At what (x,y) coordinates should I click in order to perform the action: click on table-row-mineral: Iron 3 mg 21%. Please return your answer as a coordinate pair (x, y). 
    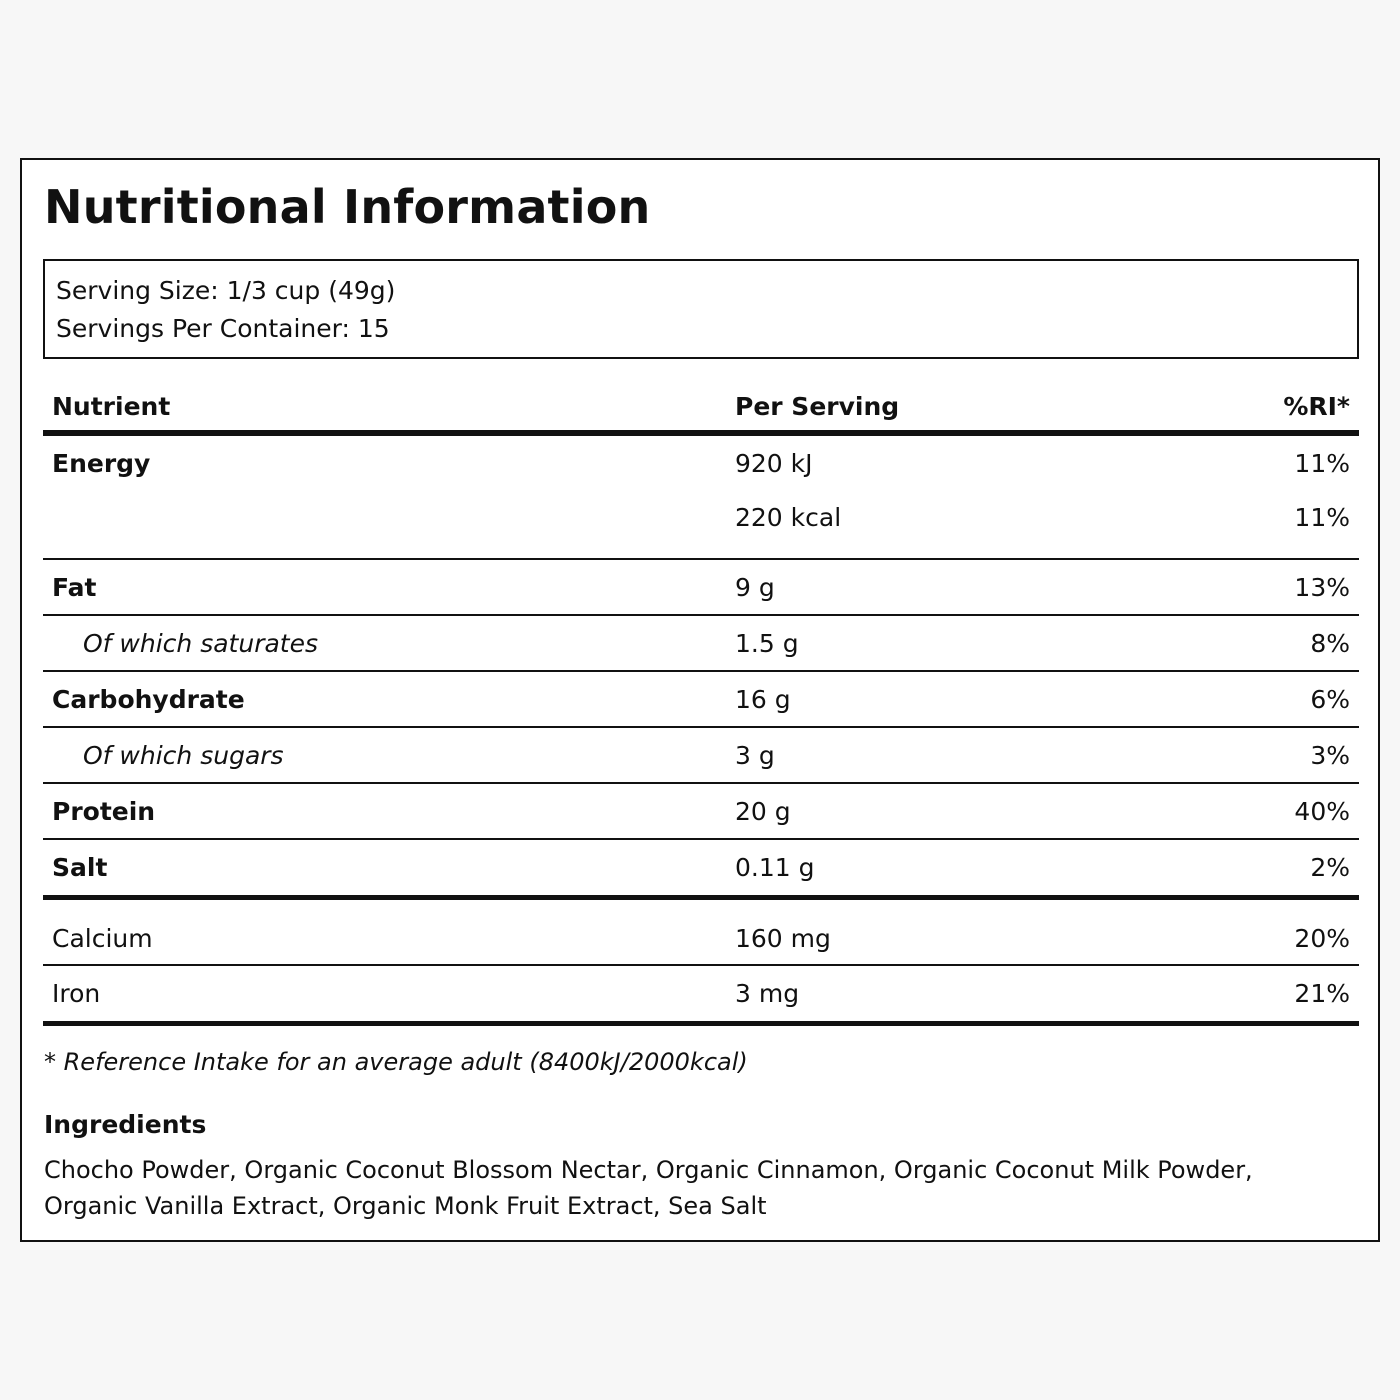
    Looking at the image, I should click on (701, 996).